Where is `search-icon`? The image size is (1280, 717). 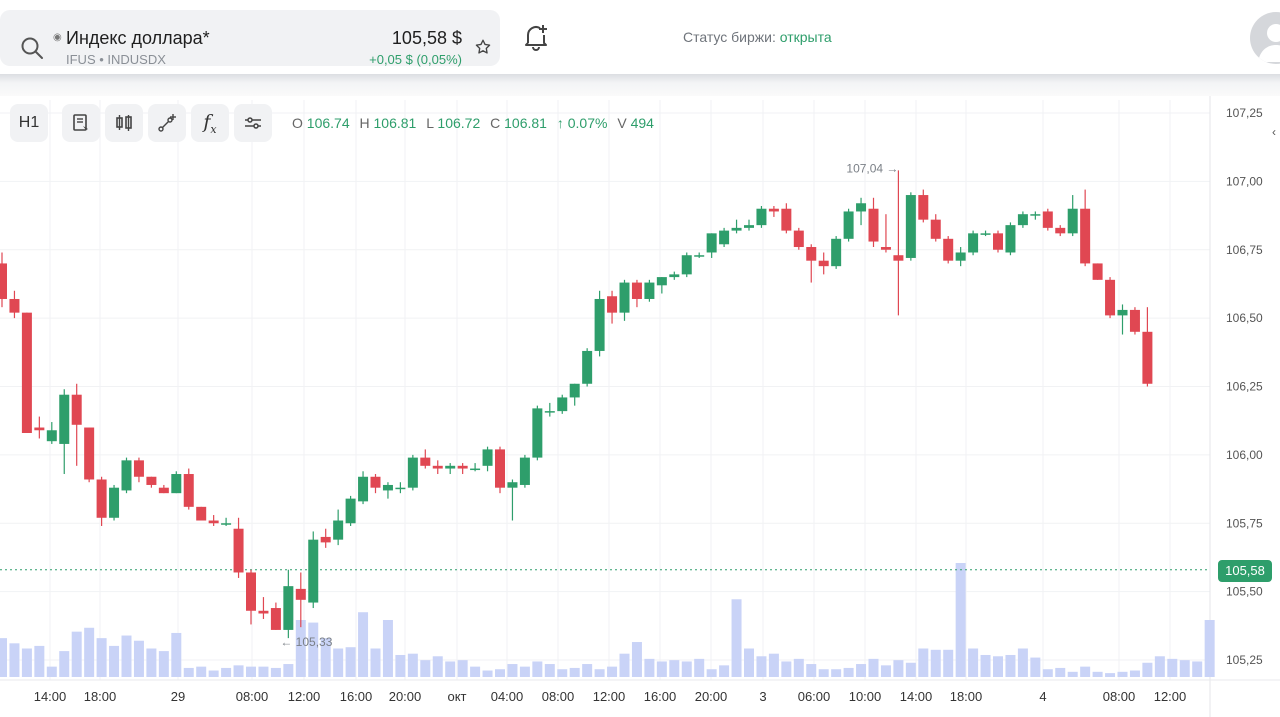 search-icon is located at coordinates (32, 48).